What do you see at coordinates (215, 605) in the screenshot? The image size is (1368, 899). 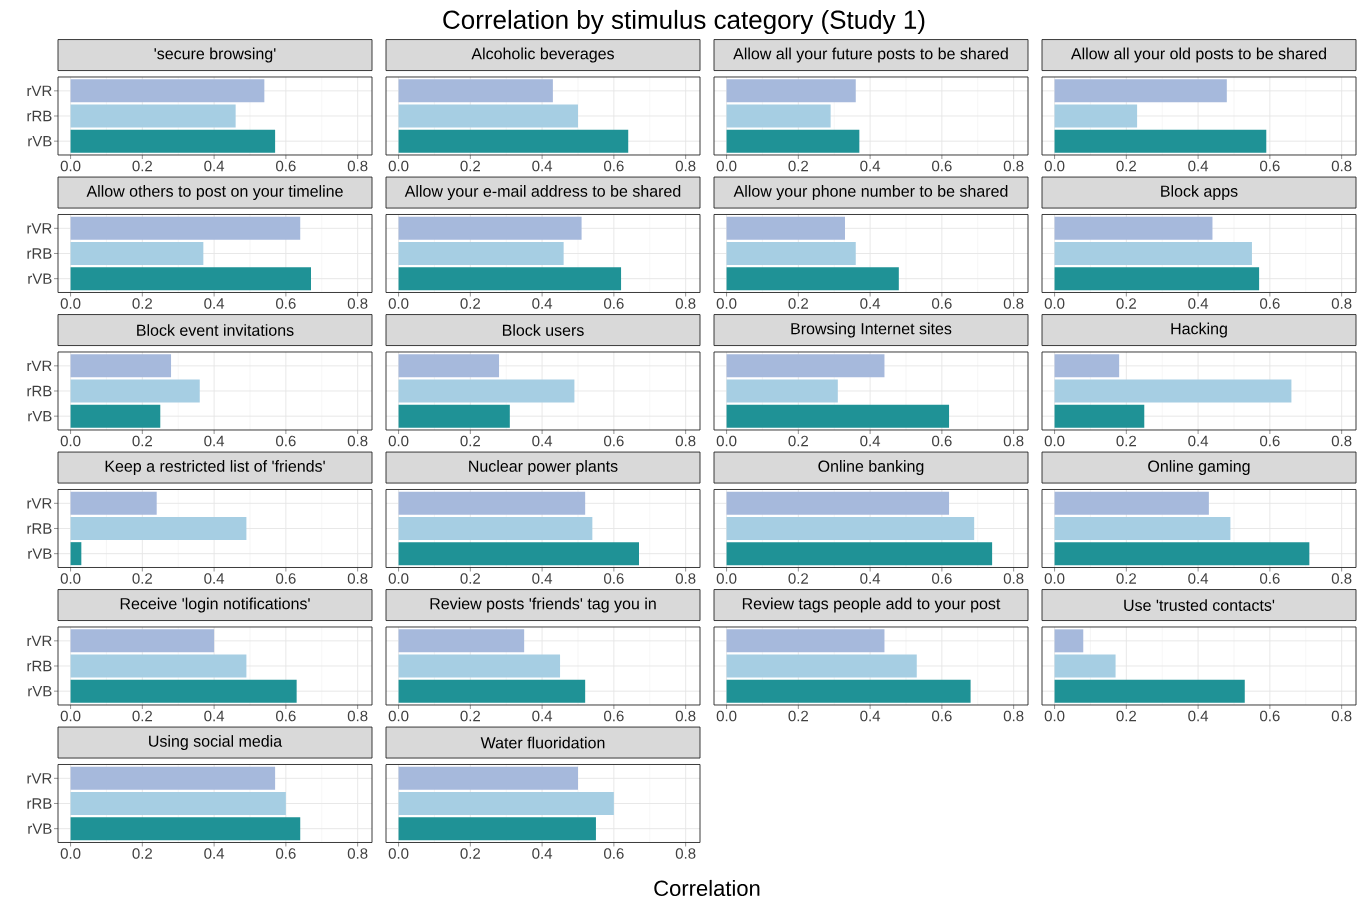 I see `chart-title: Receive 'login notifications'` at bounding box center [215, 605].